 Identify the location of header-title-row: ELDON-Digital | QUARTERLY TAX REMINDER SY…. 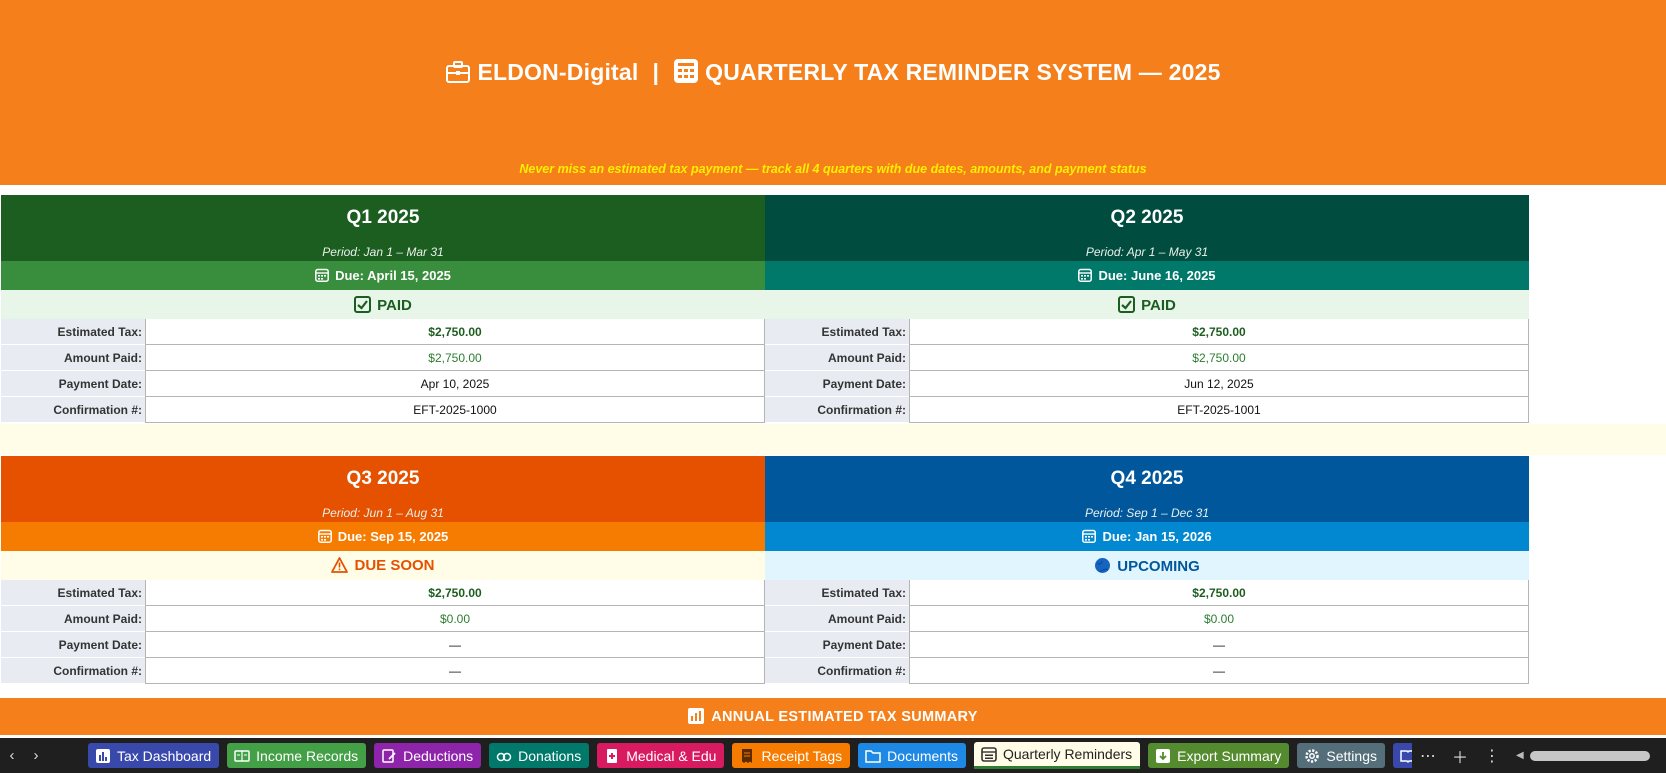
(833, 74).